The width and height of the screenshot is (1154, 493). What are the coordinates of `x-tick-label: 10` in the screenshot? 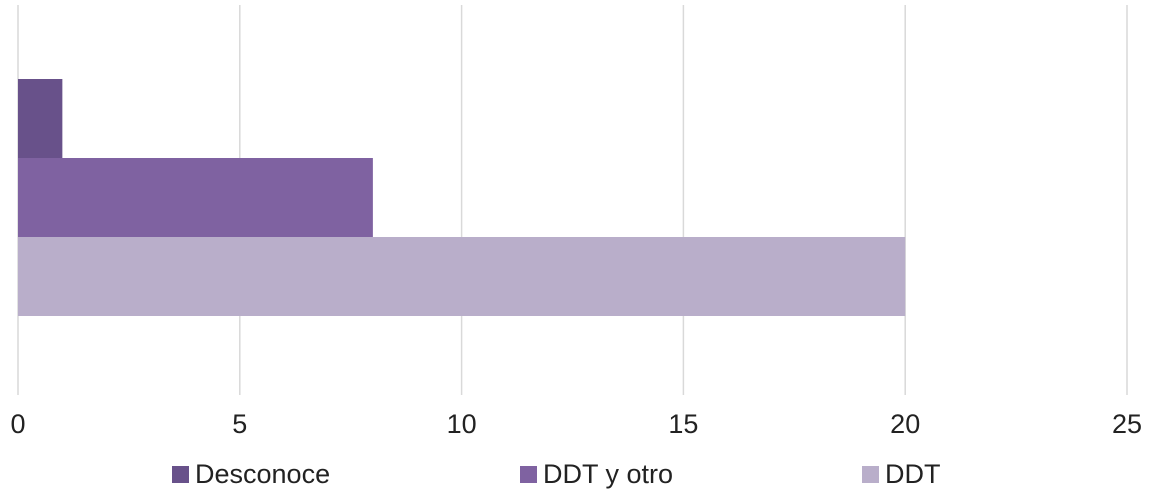 It's located at (462, 424).